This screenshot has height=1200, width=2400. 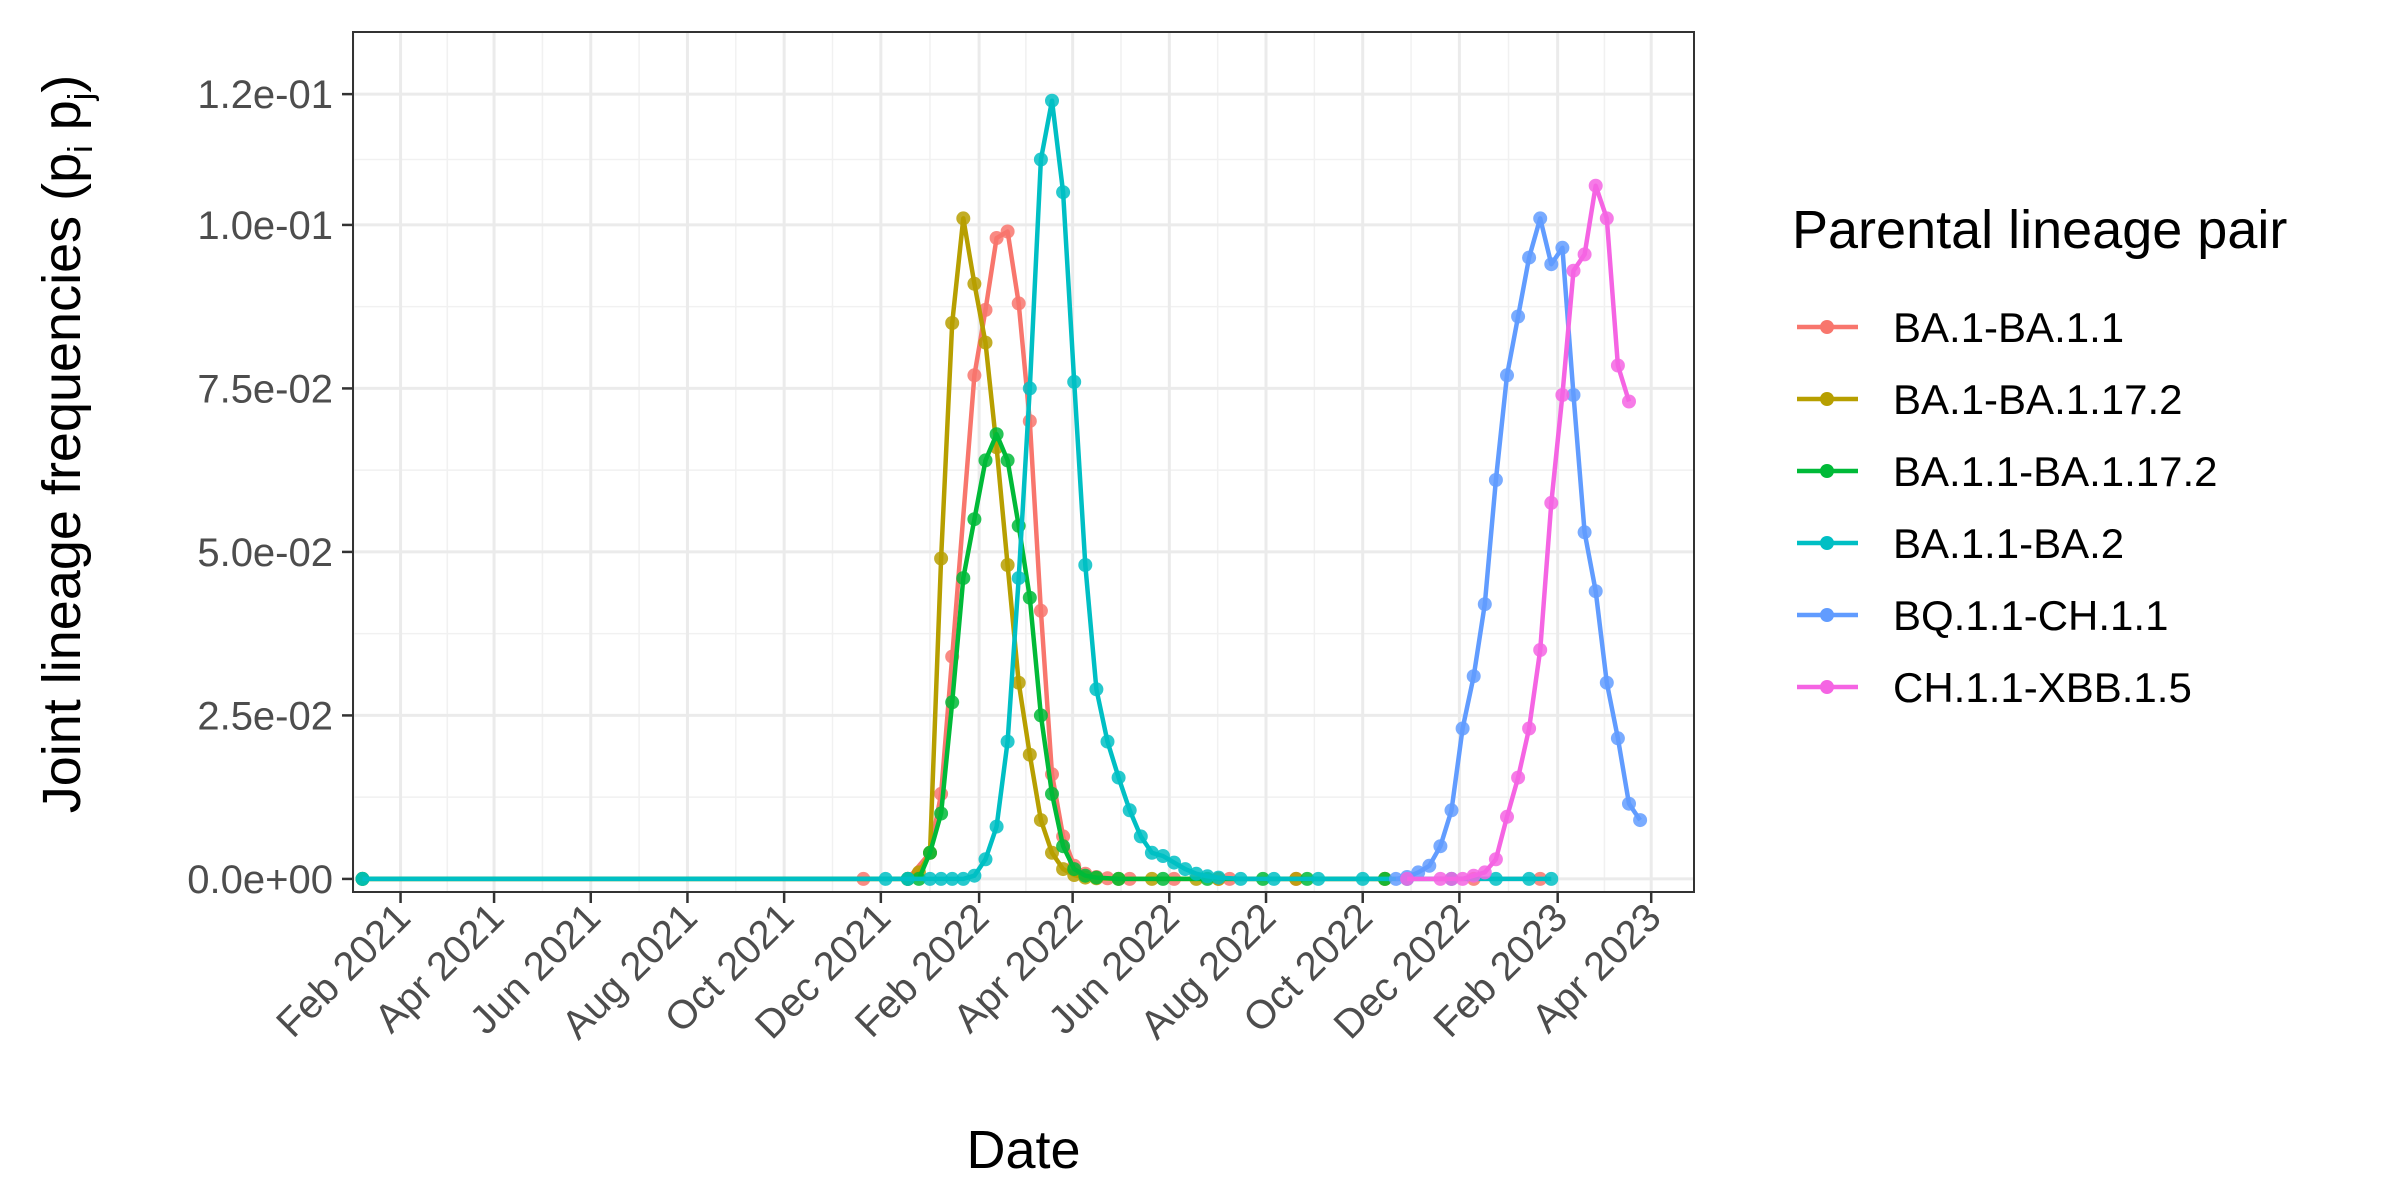 I want to click on y-tick-label: 5.0e-02, so click(x=265, y=553).